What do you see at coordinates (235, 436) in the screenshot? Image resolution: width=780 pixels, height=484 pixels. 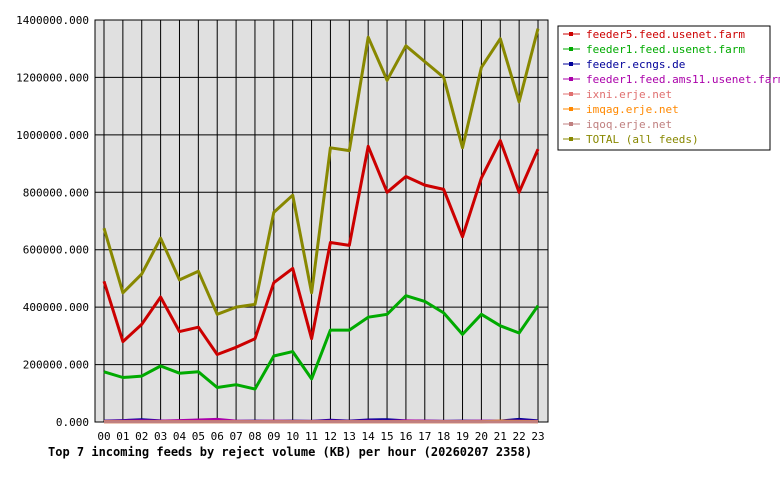 I see `x-tick-label: 07` at bounding box center [235, 436].